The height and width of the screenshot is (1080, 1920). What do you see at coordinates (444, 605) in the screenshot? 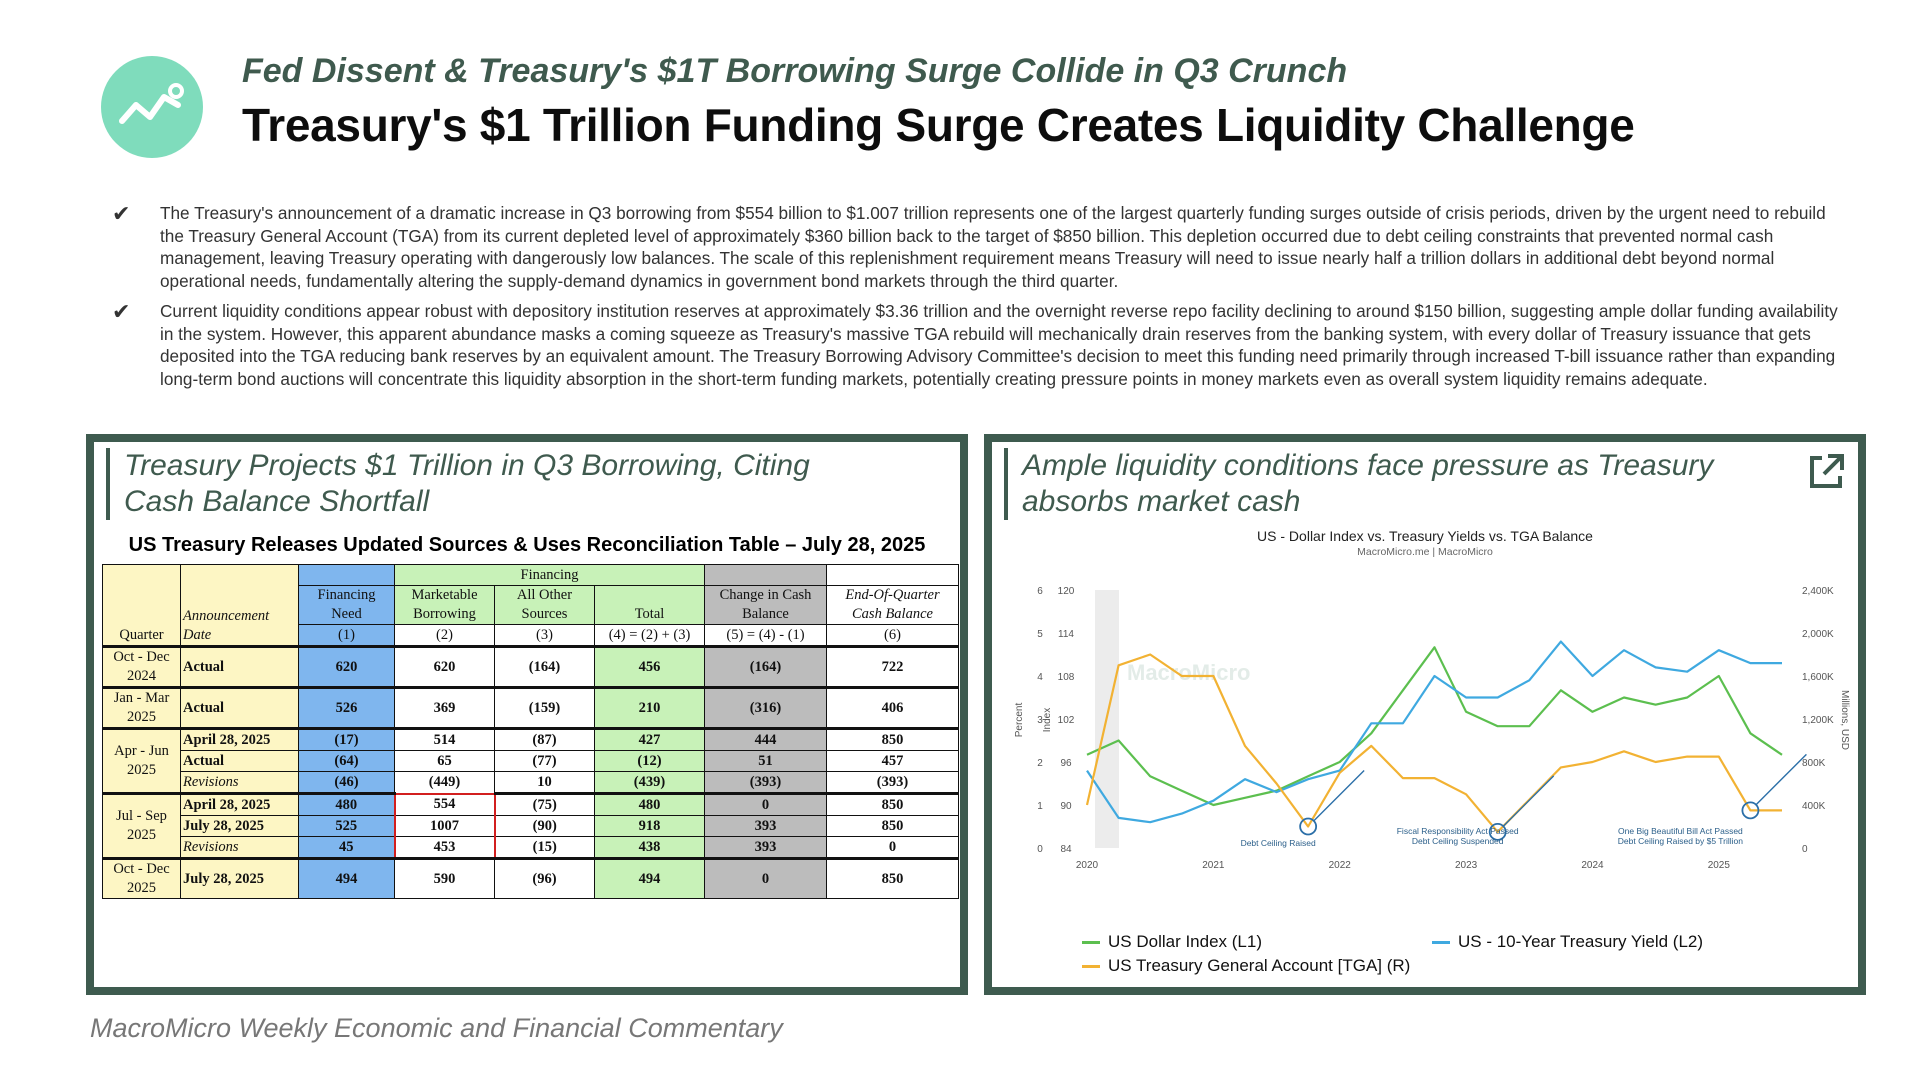
I see `header-marketable: Marketable Borrowing` at bounding box center [444, 605].